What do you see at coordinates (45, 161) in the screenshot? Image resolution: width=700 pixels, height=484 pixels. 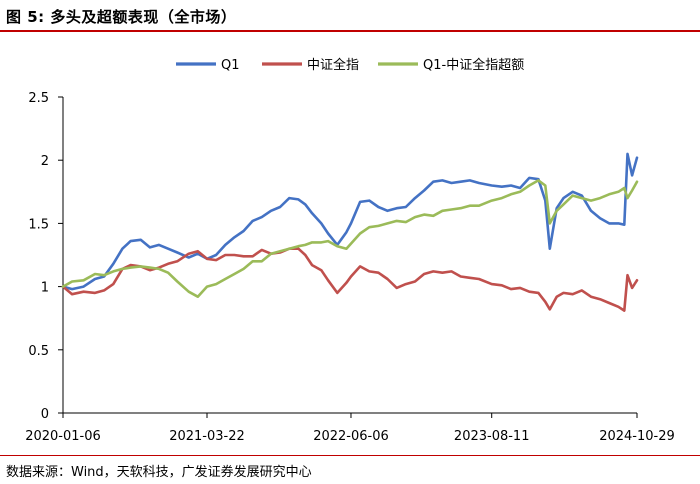 I see `y-tick-label: 2` at bounding box center [45, 161].